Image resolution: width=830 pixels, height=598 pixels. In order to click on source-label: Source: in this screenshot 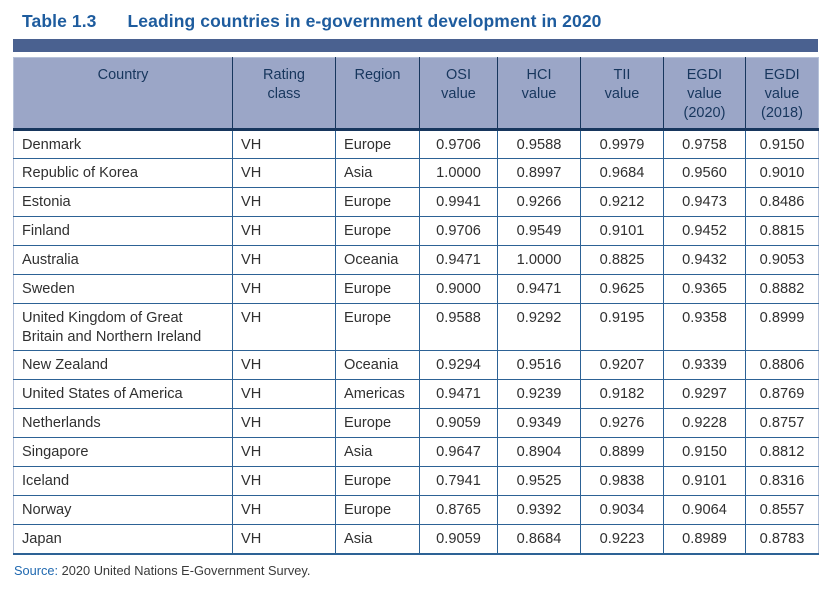, I will do `click(36, 570)`.